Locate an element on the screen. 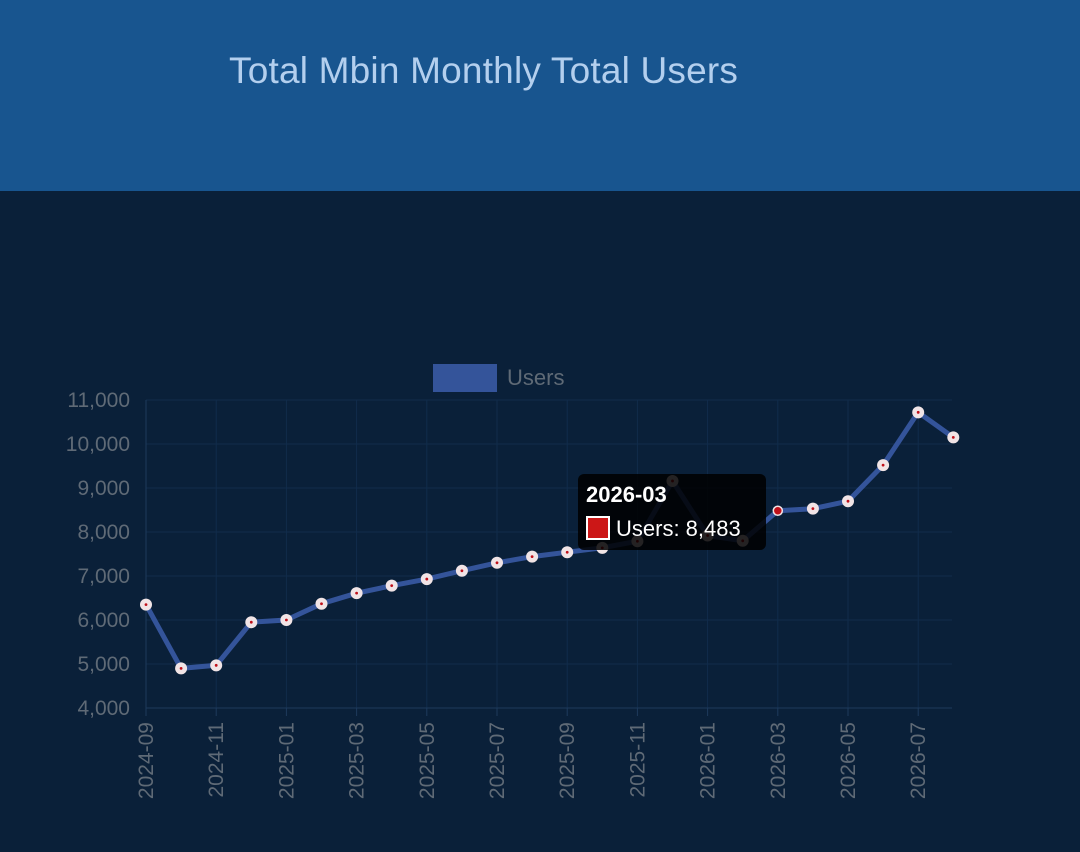  tooltip-color-swatch is located at coordinates (598, 528).